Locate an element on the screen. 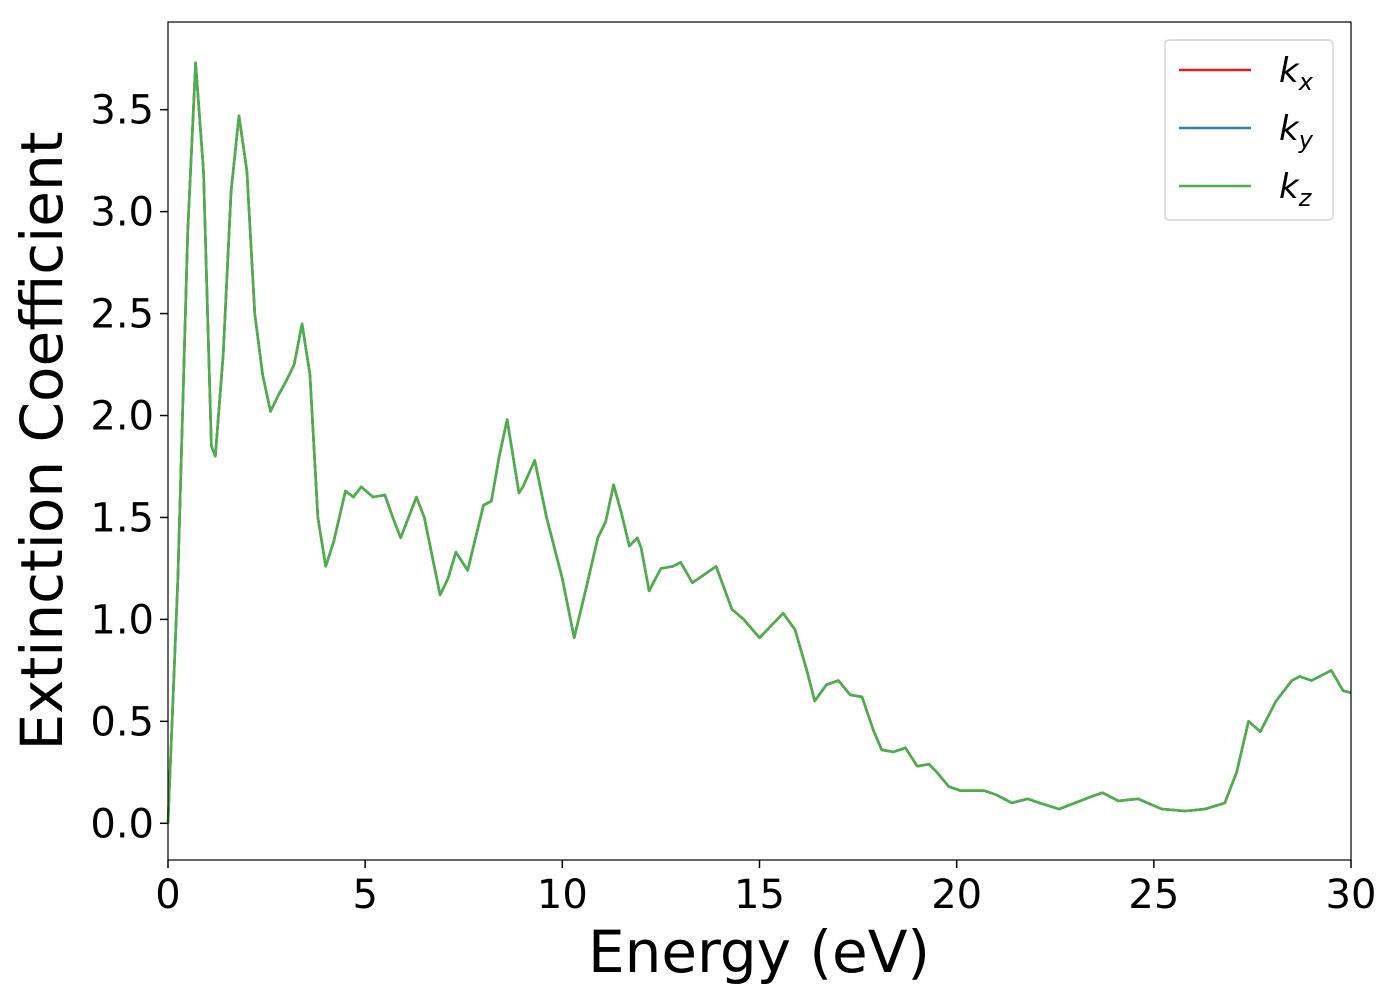 The width and height of the screenshot is (1400, 1000). x-tick-label: 15 is located at coordinates (759, 895).